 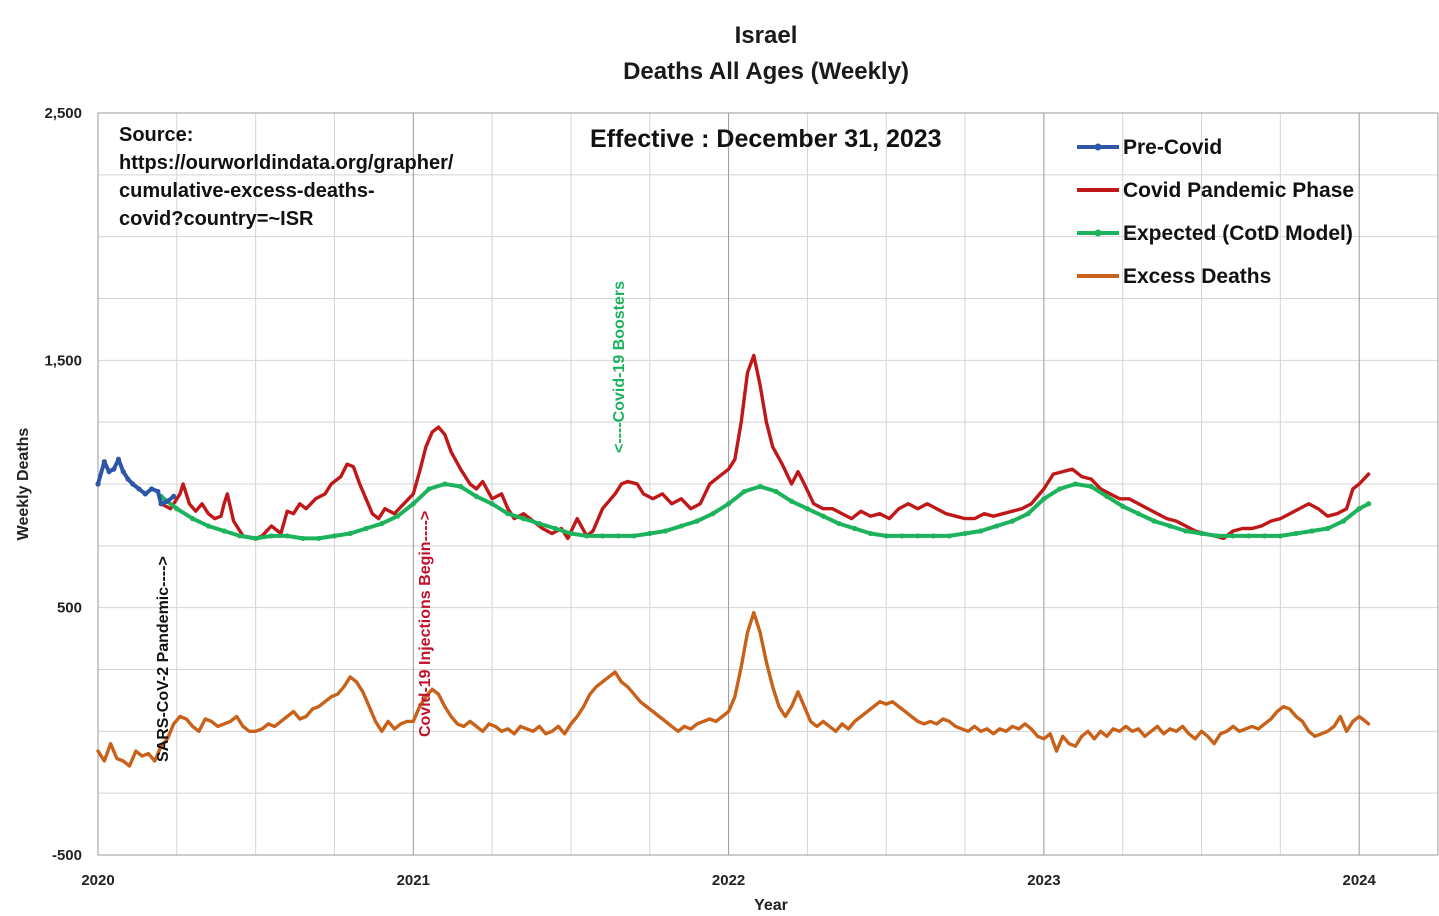 What do you see at coordinates (765, 511) in the screenshot?
I see `series-line-expected-cotd-model` at bounding box center [765, 511].